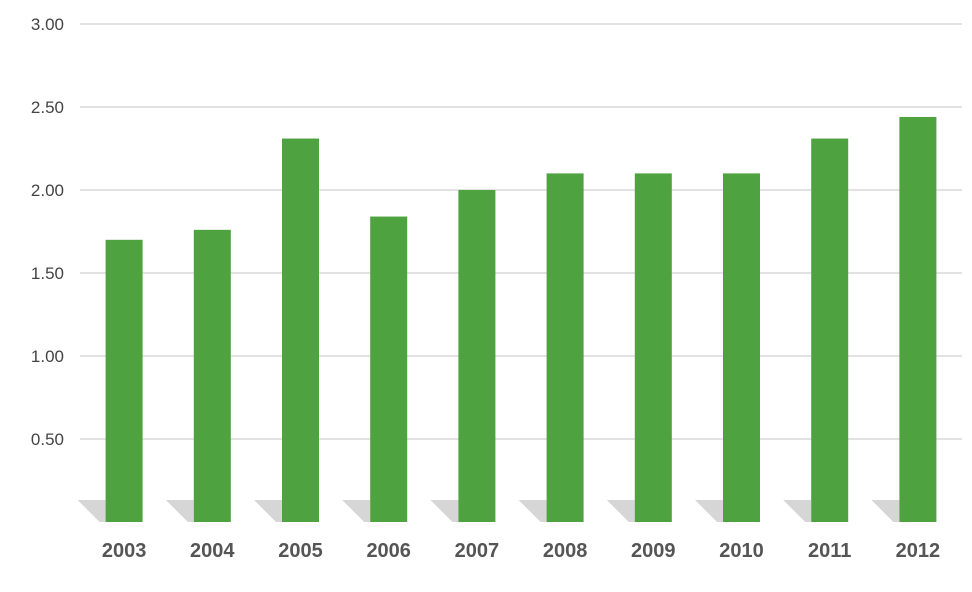  I want to click on bar-2005, so click(300, 330).